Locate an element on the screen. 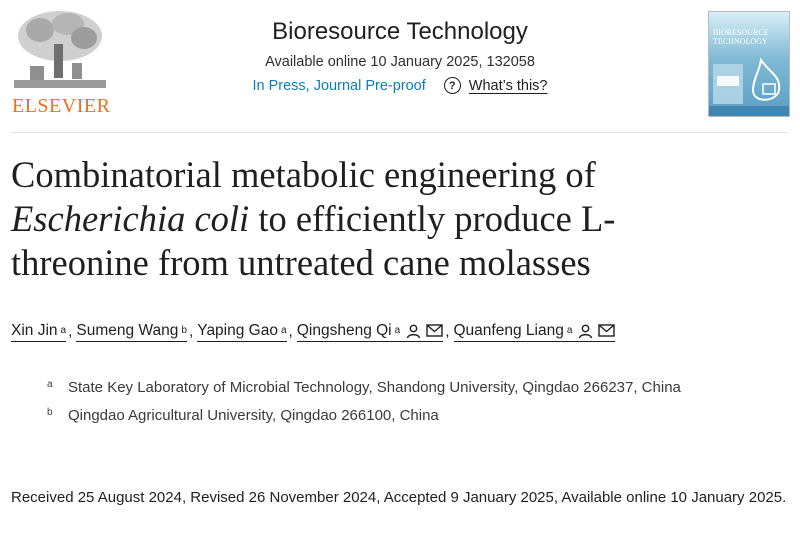 Image resolution: width=800 pixels, height=544 pixels. availability-text: Available online 10 January 2025, 132058 is located at coordinates (400, 62).